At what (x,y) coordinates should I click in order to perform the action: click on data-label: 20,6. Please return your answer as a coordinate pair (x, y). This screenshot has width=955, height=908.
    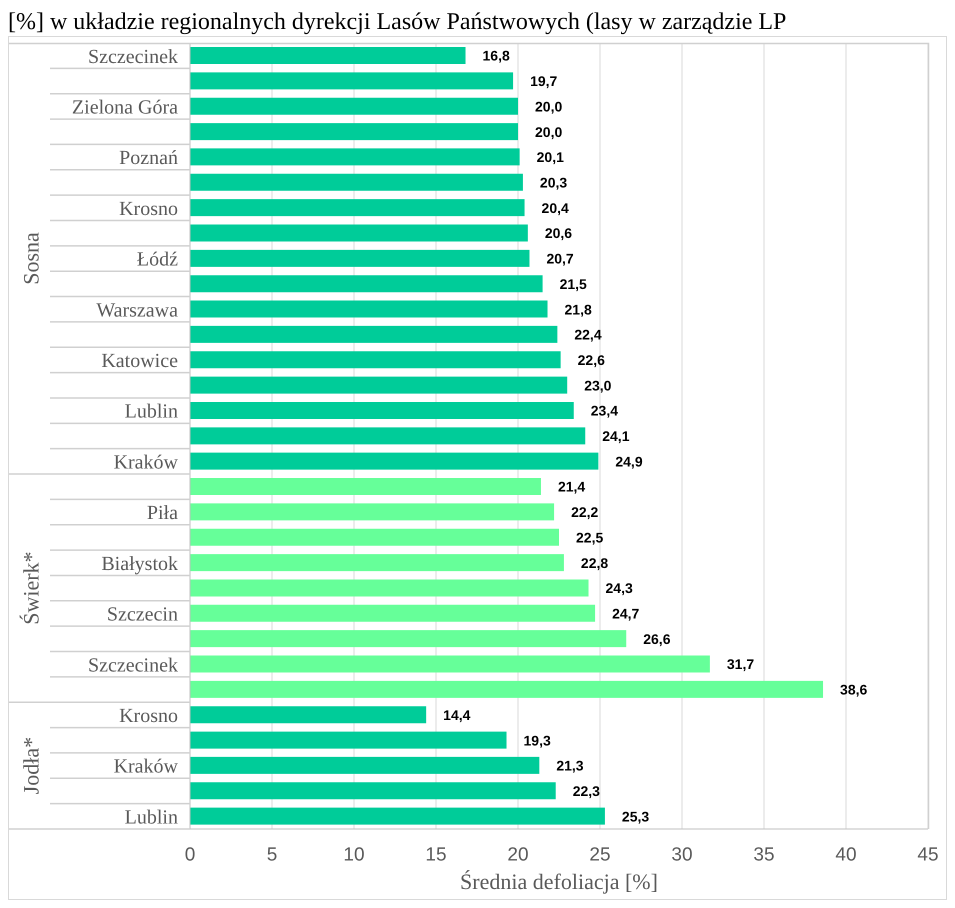
    Looking at the image, I should click on (558, 233).